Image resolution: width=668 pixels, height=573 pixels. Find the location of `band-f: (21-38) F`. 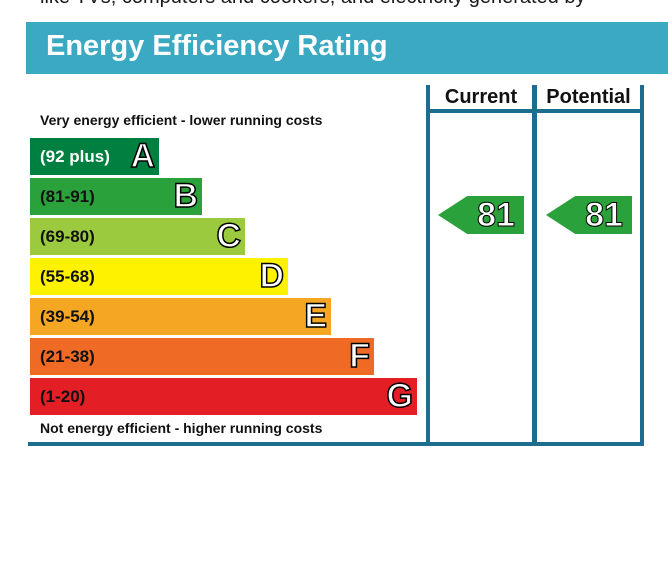

band-f: (21-38) F is located at coordinates (202, 356).